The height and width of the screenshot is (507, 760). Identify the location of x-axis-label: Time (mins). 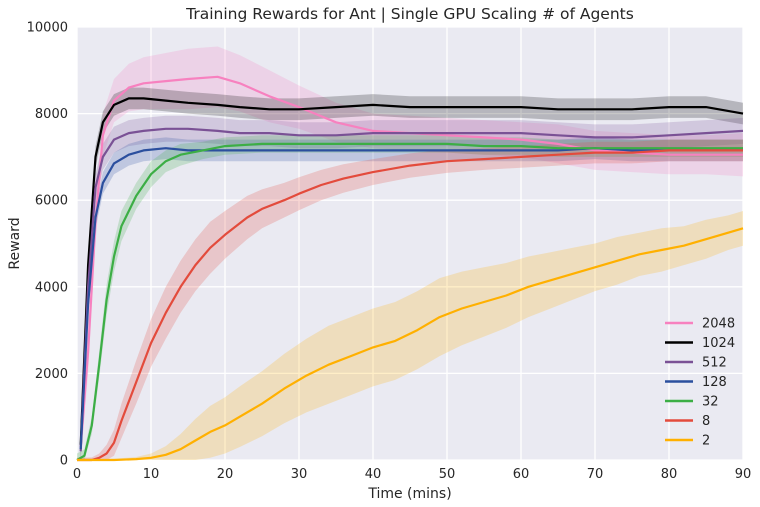
(409, 494).